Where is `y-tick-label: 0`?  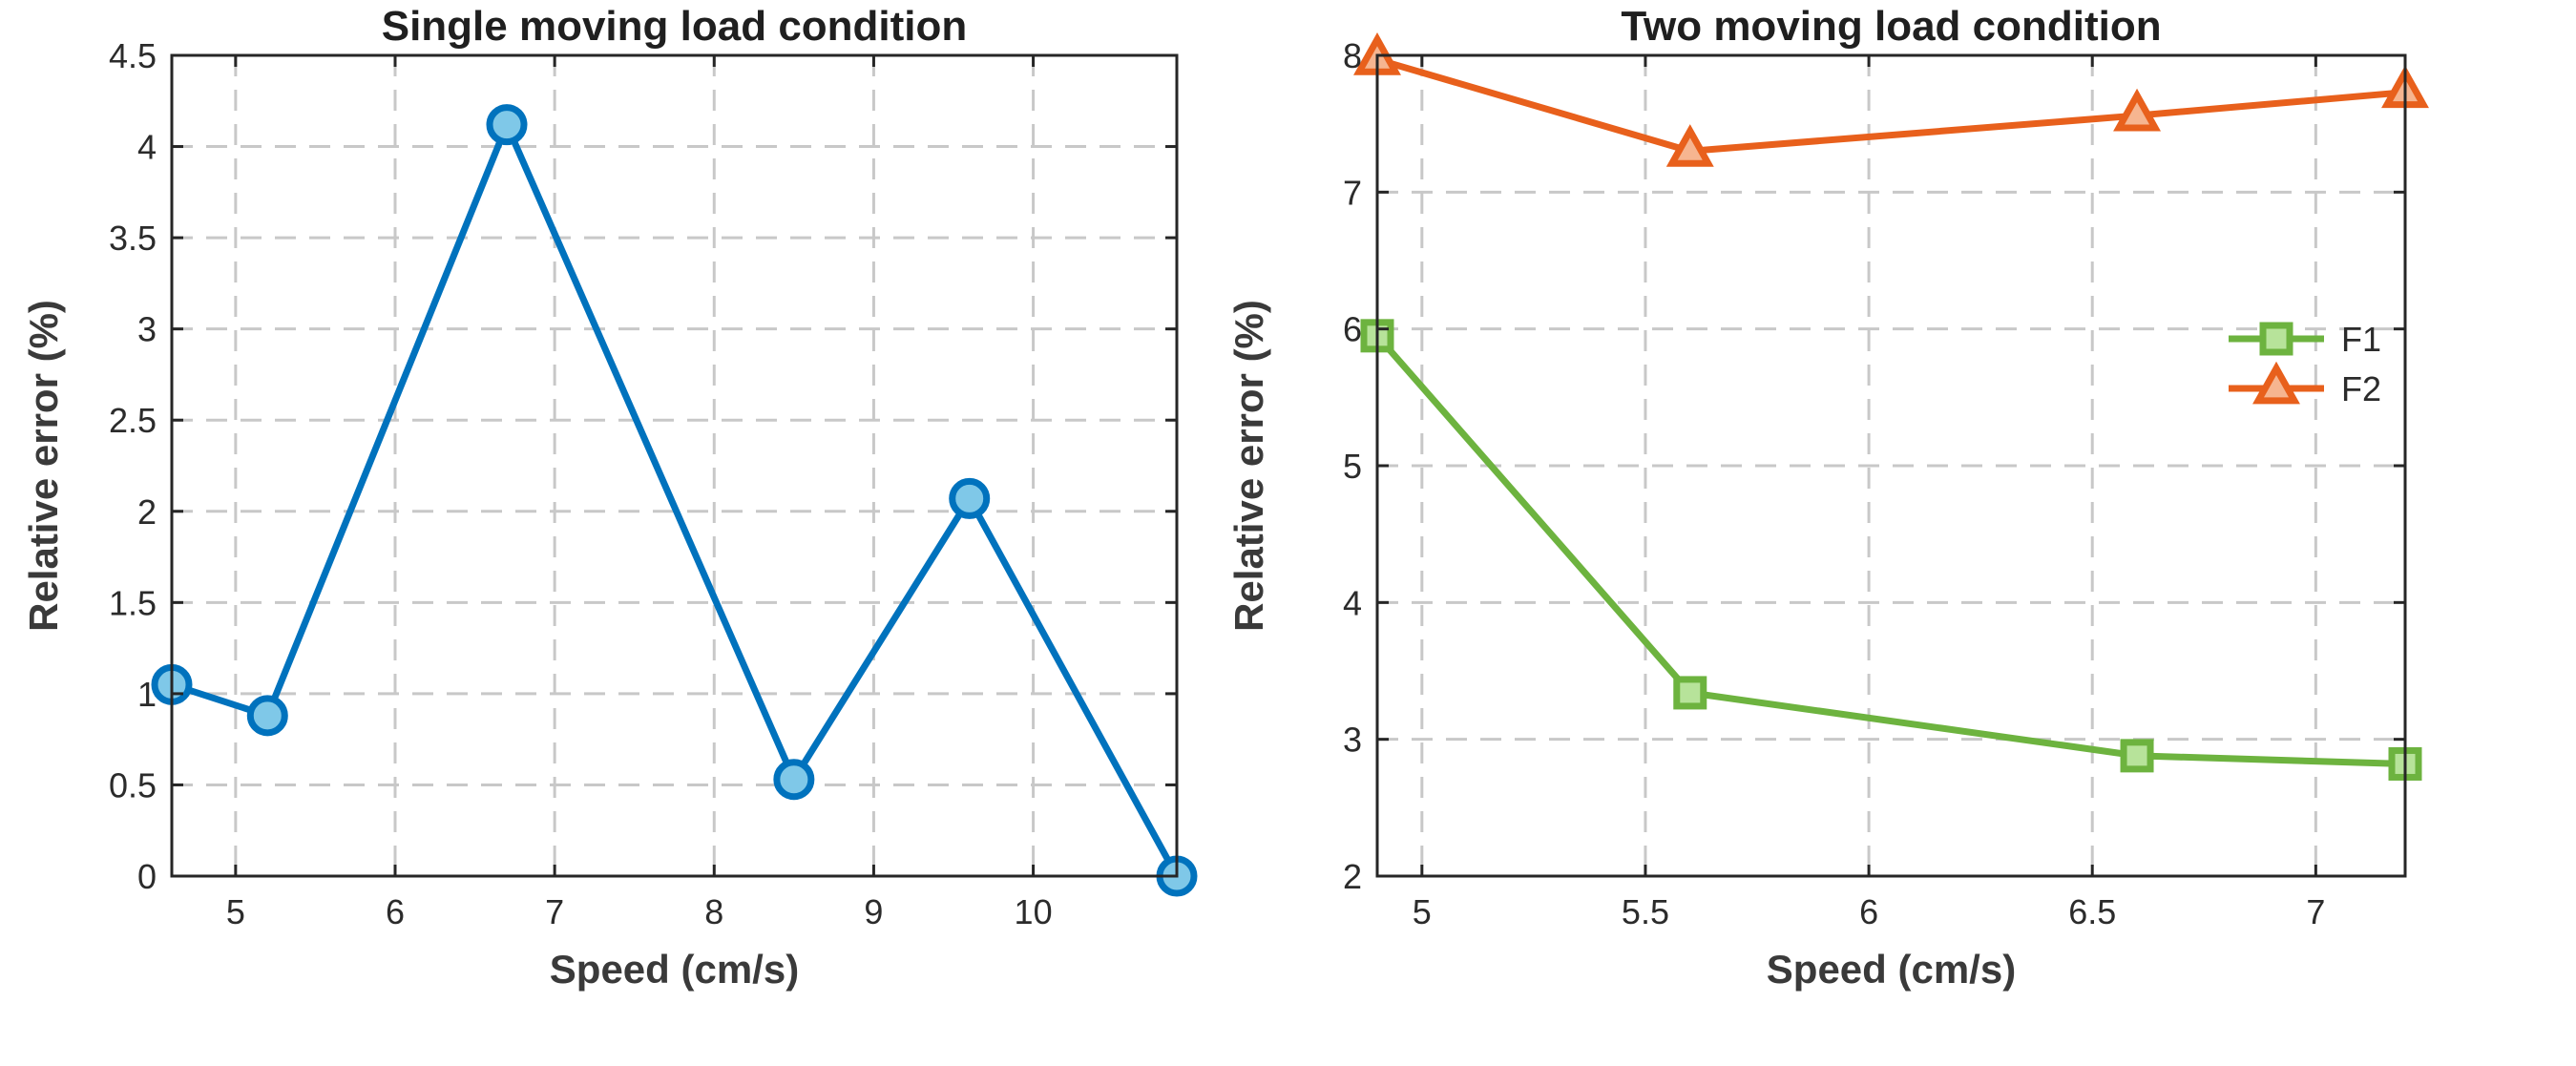
y-tick-label: 0 is located at coordinates (147, 876).